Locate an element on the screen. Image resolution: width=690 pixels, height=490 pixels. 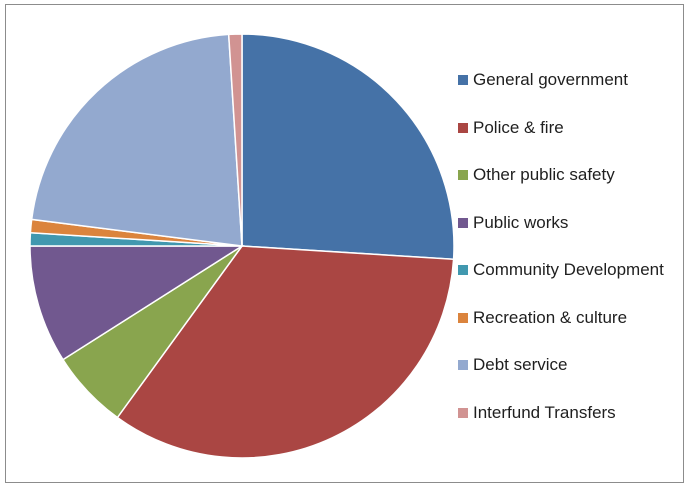
legend-label: Recreation & culture is located at coordinates (550, 317).